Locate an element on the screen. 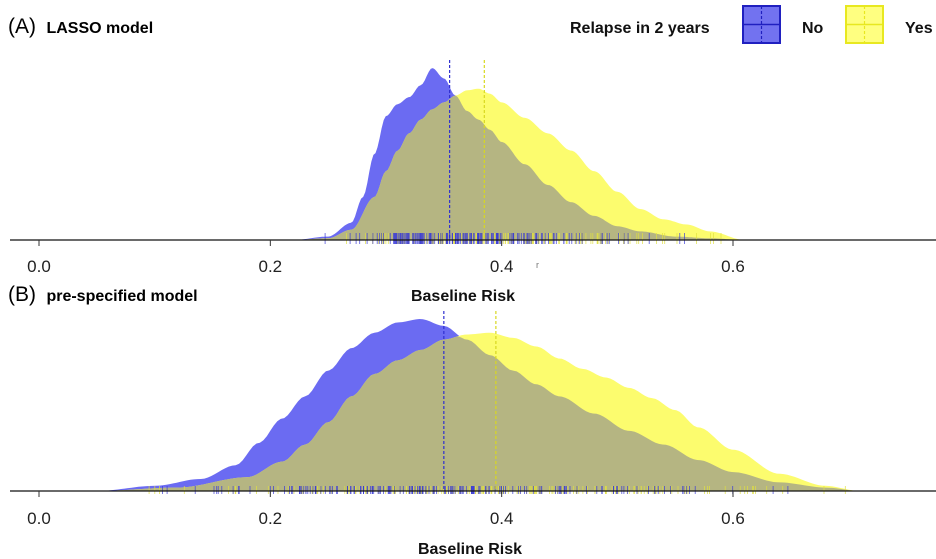 The image size is (936, 559). legend-title: Relapse in 2 years is located at coordinates (640, 28).